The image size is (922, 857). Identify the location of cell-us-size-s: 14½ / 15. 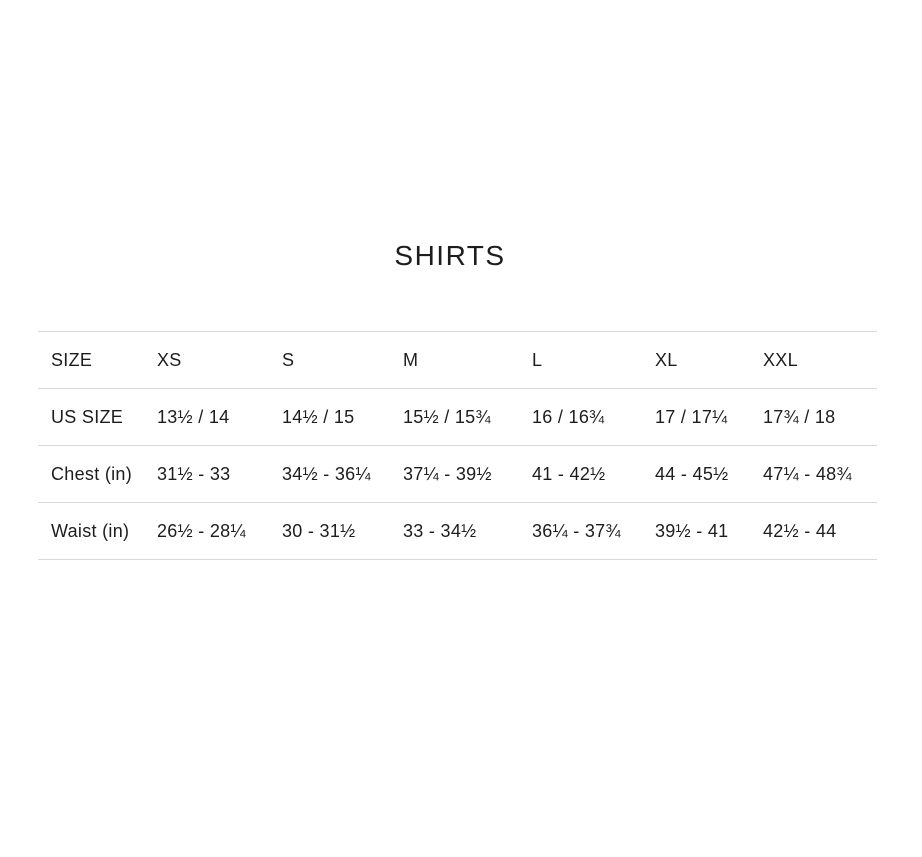
(342, 417).